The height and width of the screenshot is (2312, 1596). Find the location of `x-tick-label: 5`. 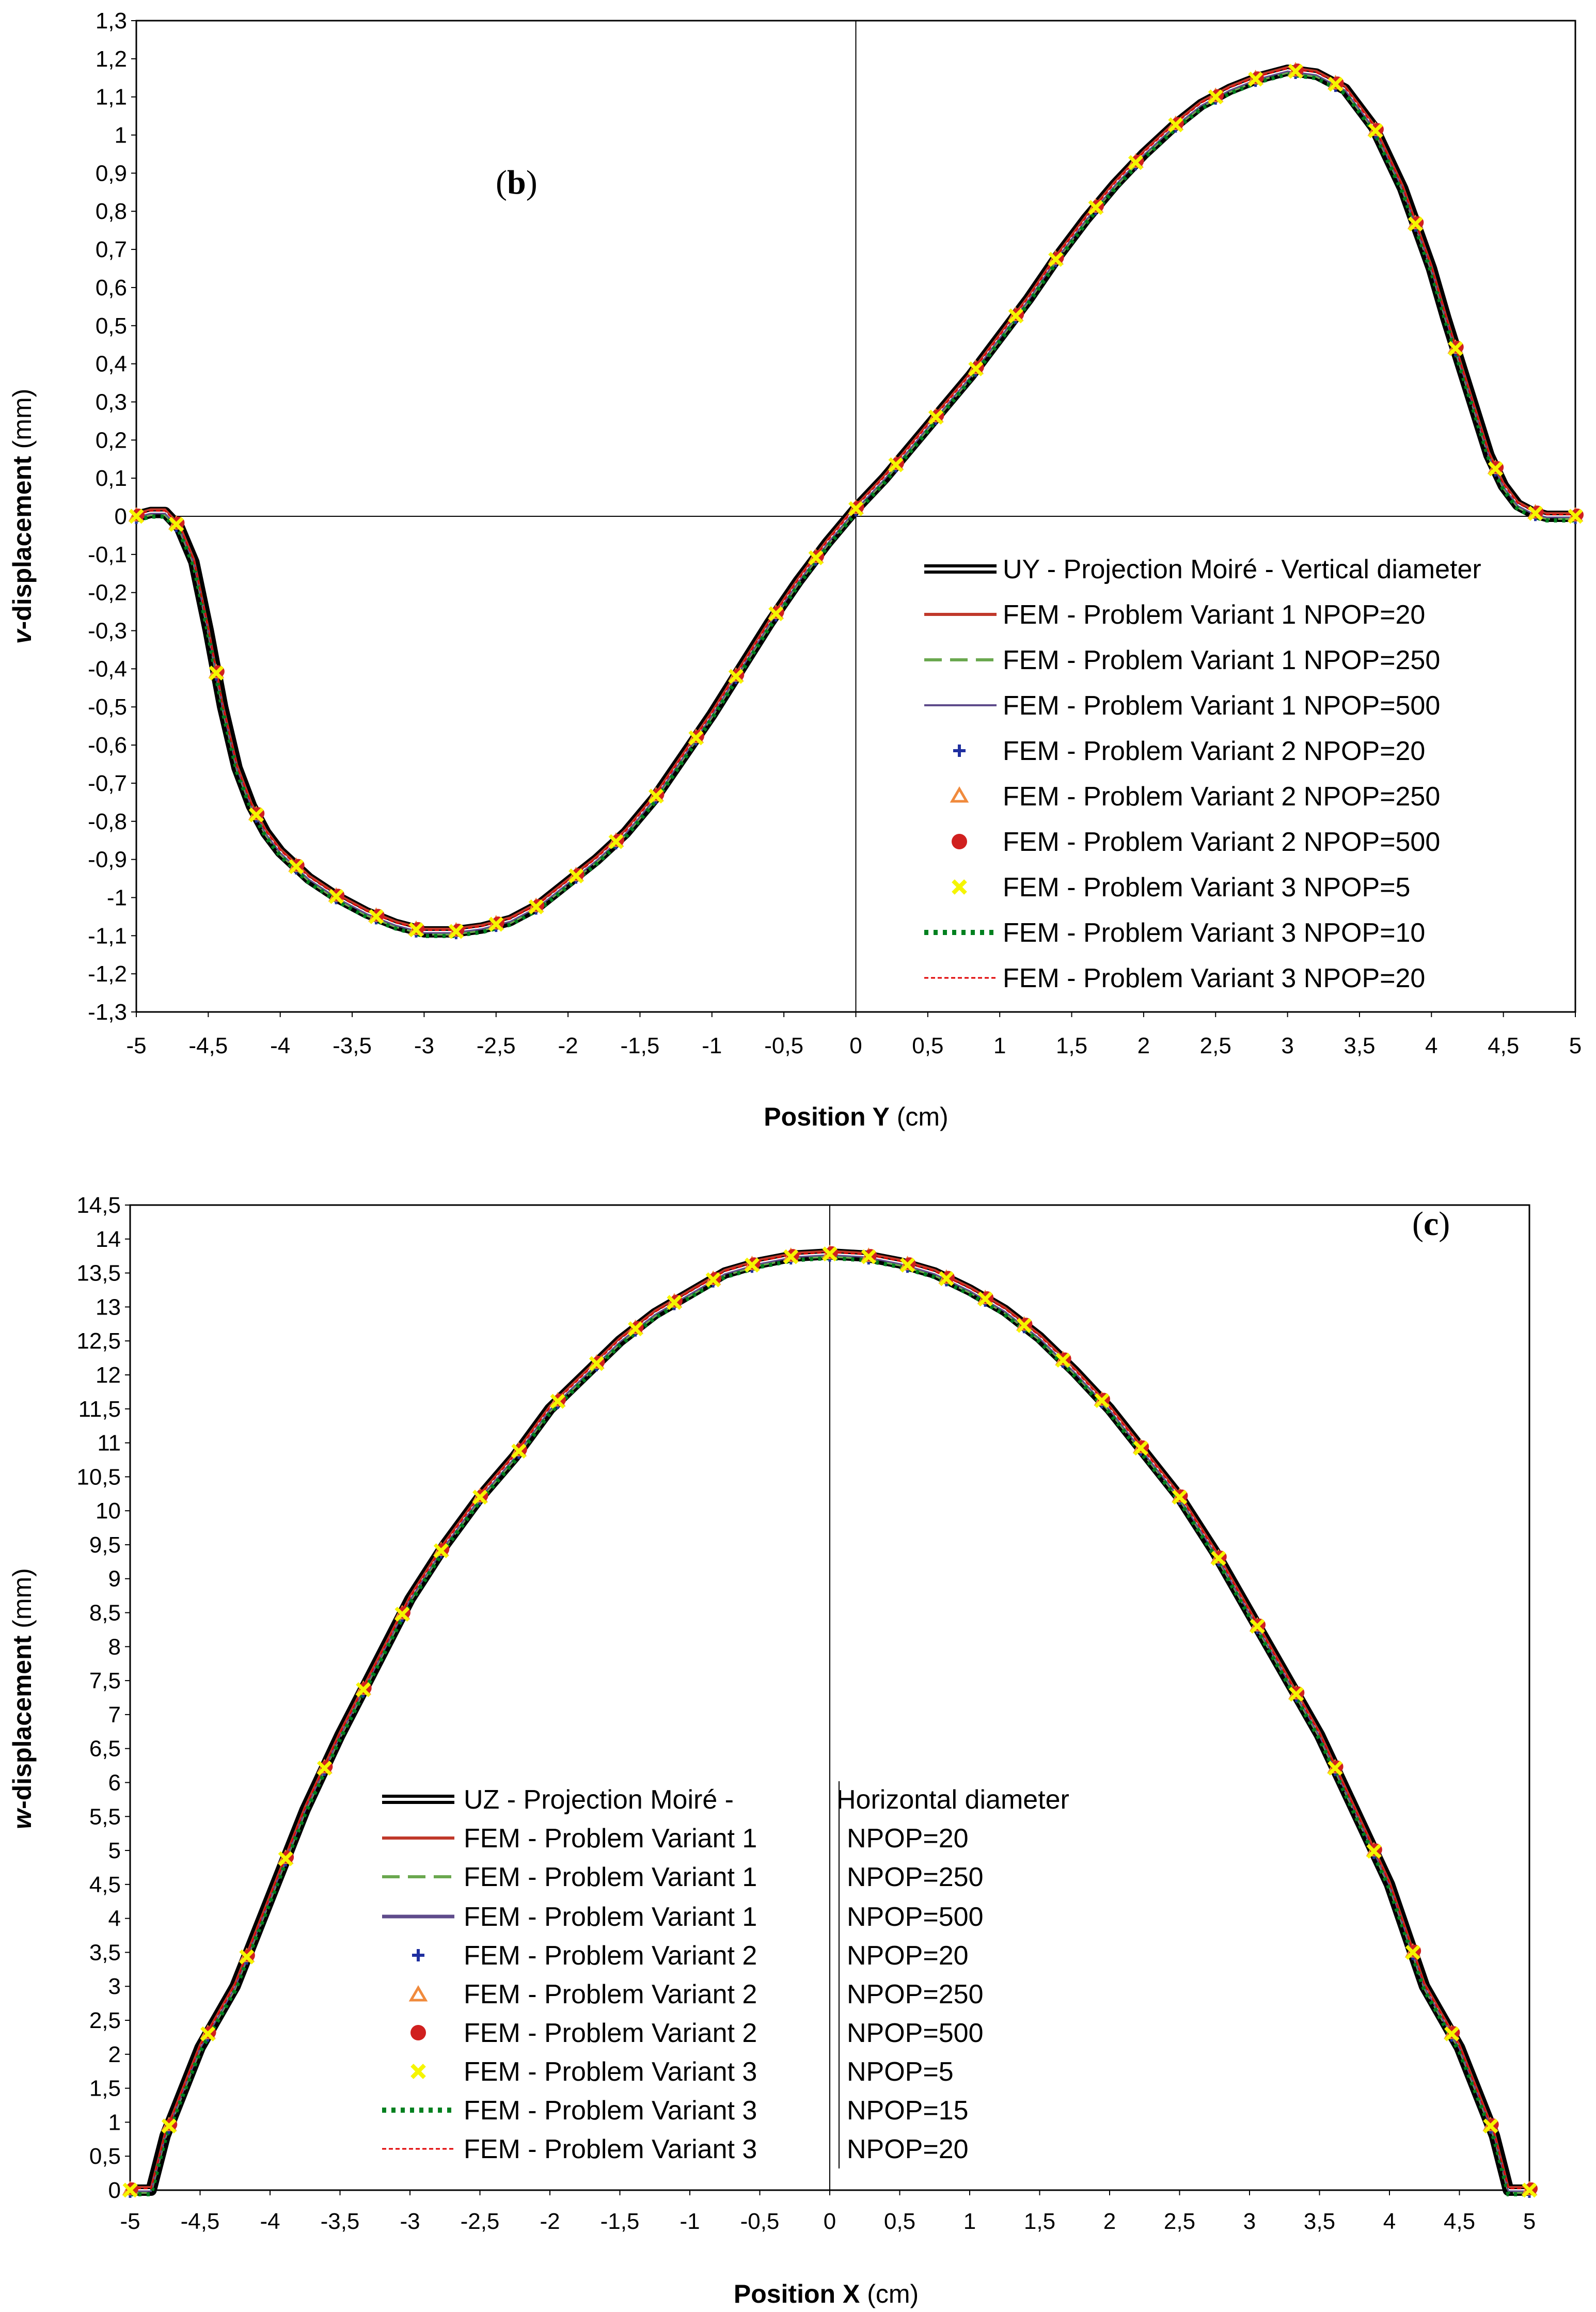

x-tick-label: 5 is located at coordinates (1575, 1045).